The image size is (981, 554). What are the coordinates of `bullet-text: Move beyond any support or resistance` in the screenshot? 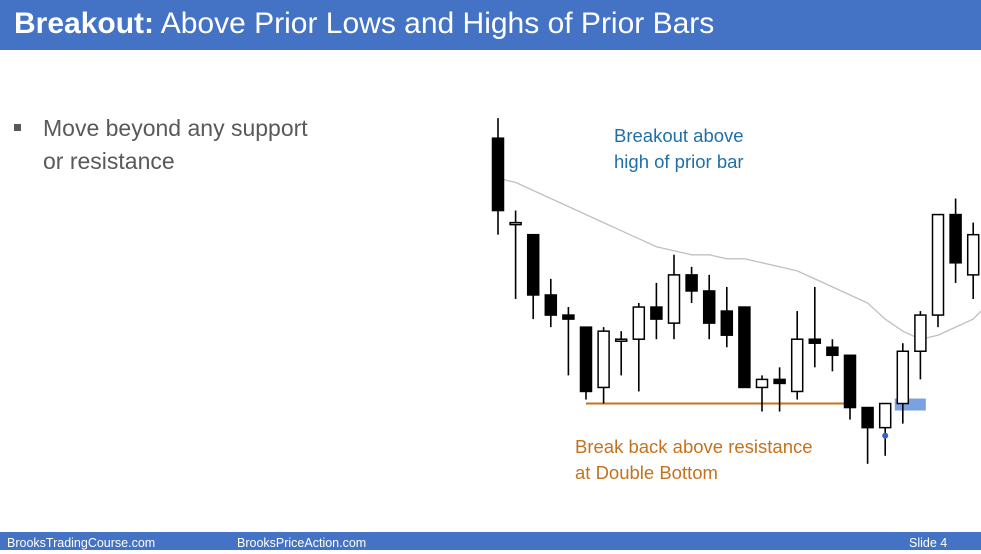 It's located at (175, 144).